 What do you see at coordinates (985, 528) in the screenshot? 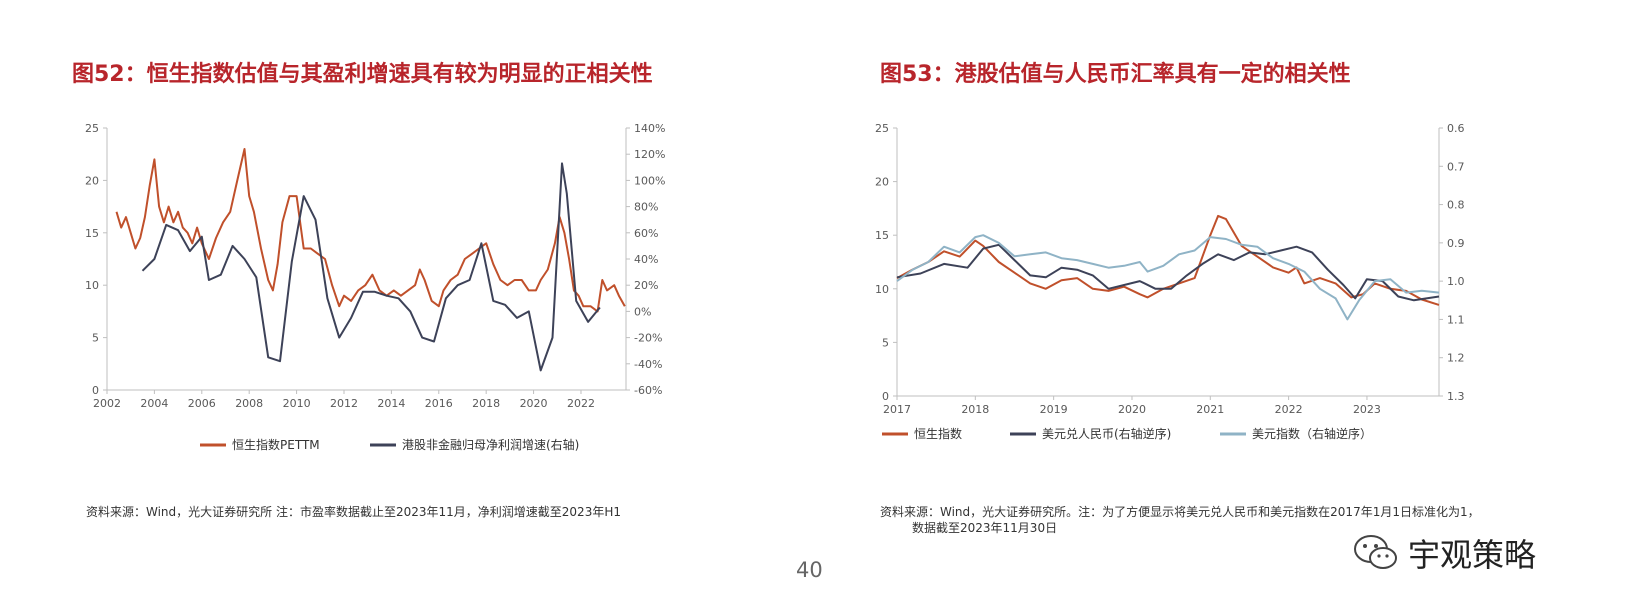
I see `right-source-note-line2: 数据截至2023年11月30日` at bounding box center [985, 528].